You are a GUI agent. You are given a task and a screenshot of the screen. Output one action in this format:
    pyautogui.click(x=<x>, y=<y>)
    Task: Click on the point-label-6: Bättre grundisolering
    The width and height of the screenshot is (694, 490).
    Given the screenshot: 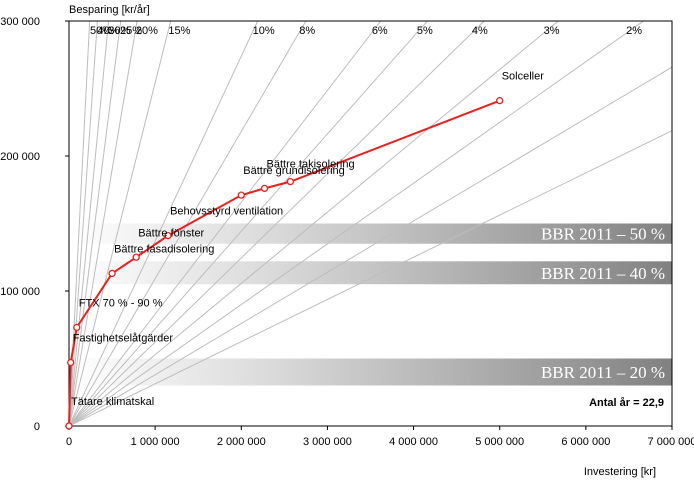 What is the action you would take?
    pyautogui.click(x=294, y=171)
    